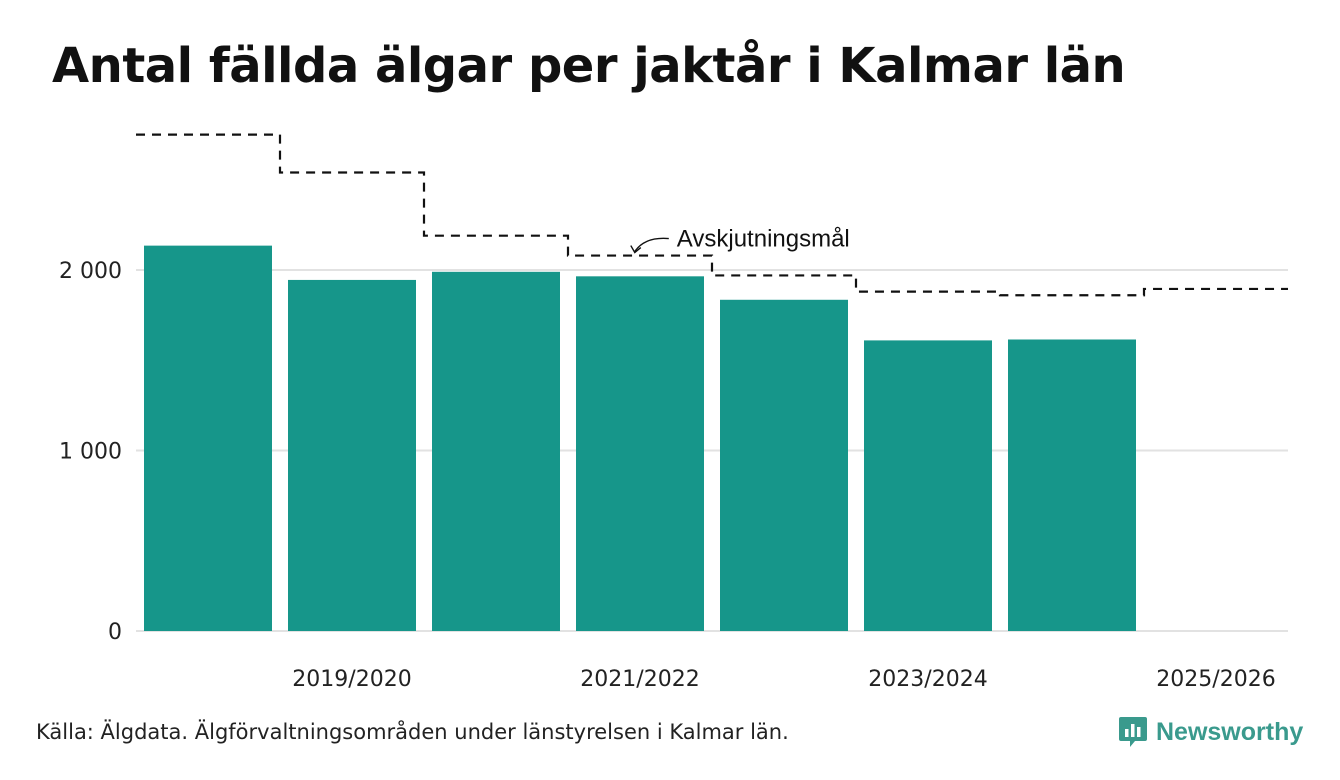 This screenshot has height=780, width=1340. Describe the element at coordinates (90, 452) in the screenshot. I see `y-tick-label: 1 000` at that location.